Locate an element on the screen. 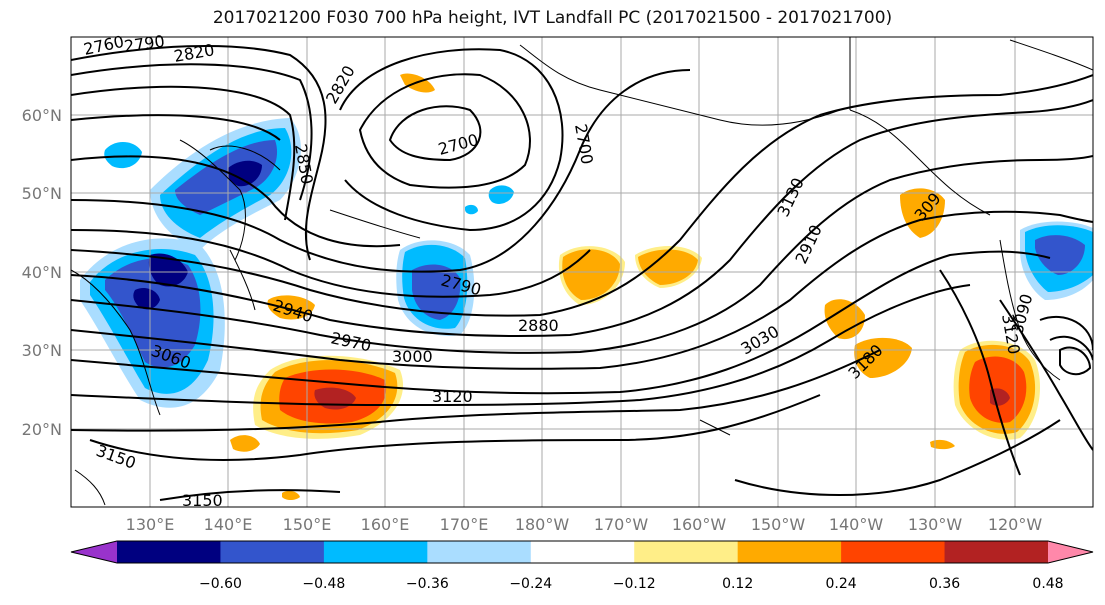  colorbar-extend-low is located at coordinates (94, 552).